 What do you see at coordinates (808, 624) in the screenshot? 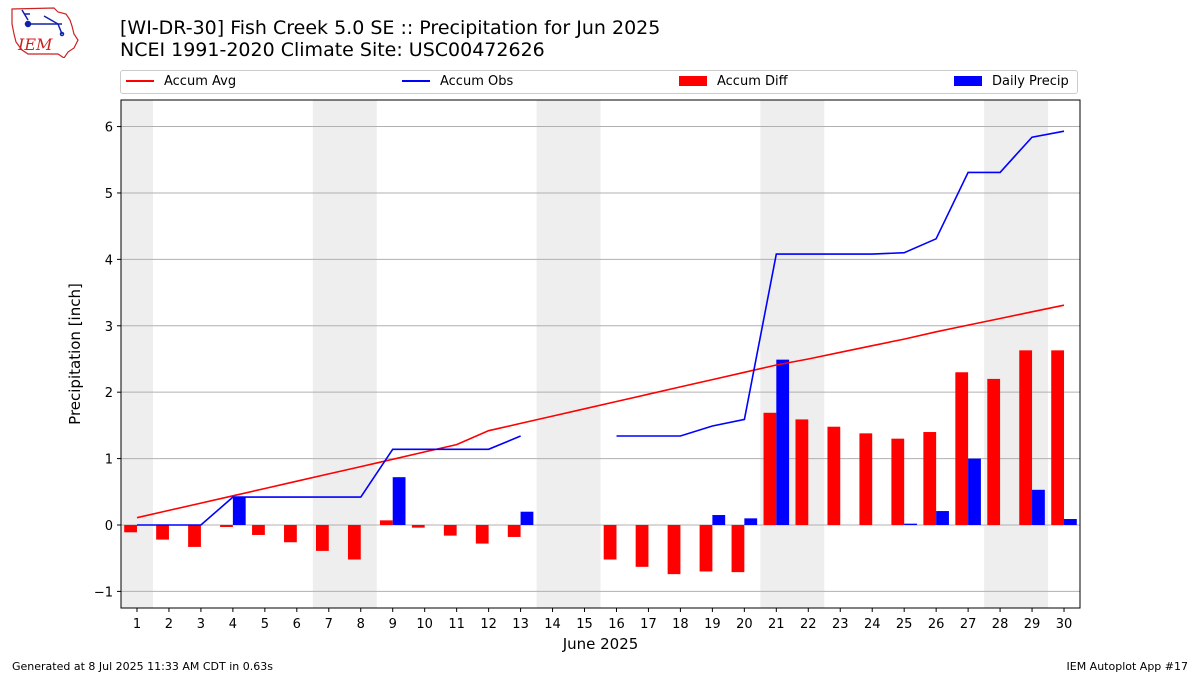
I see `x-tick-label: 22` at bounding box center [808, 624].